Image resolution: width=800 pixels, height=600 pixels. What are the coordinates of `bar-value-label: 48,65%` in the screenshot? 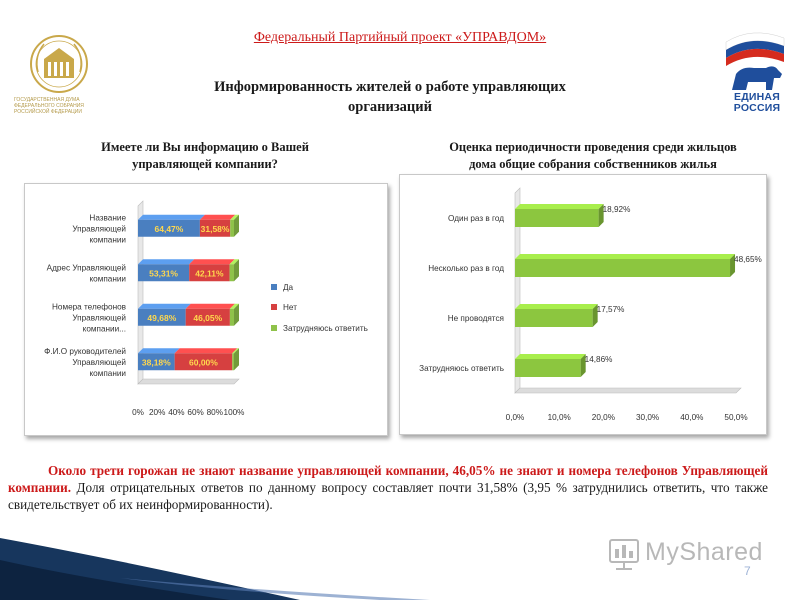 It's located at (748, 259).